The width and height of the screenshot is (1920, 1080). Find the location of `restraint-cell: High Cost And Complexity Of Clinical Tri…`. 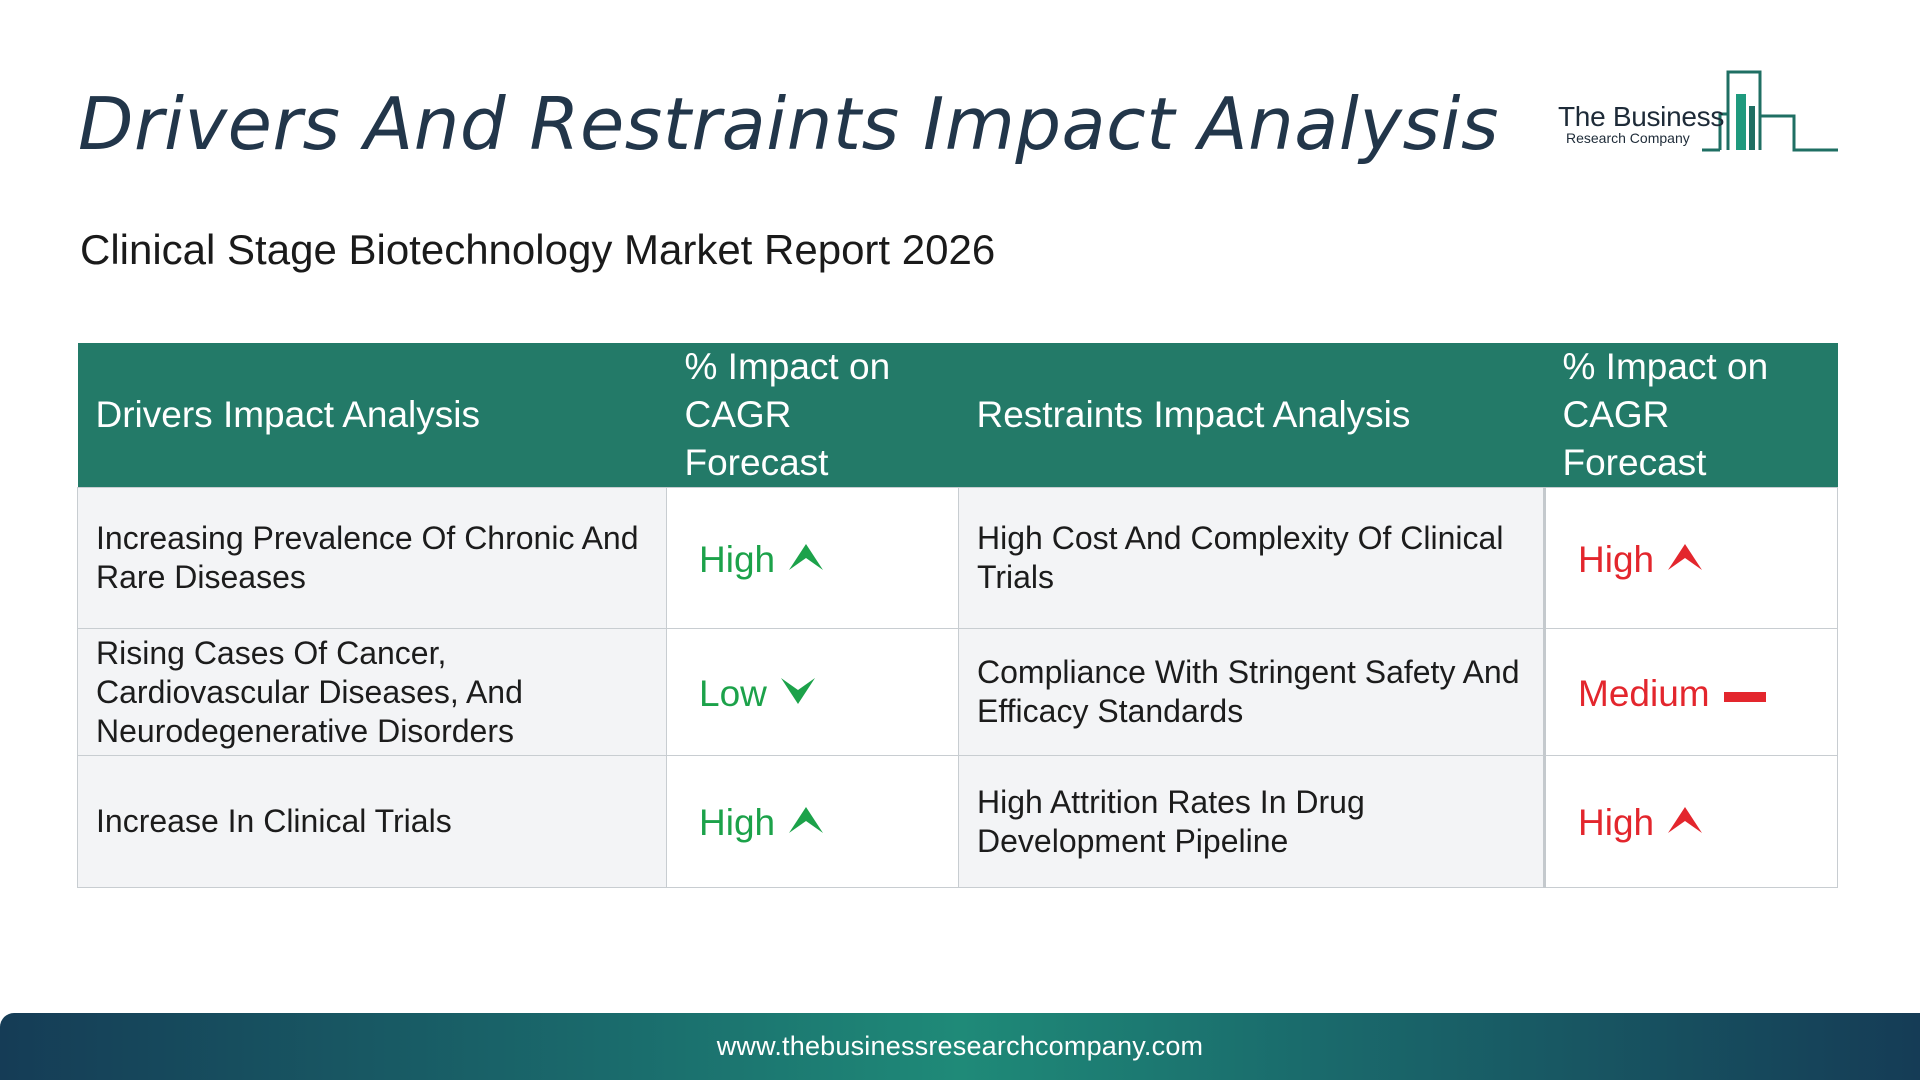

restraint-cell: High Cost And Complexity Of Clinical Tri… is located at coordinates (1251, 558).